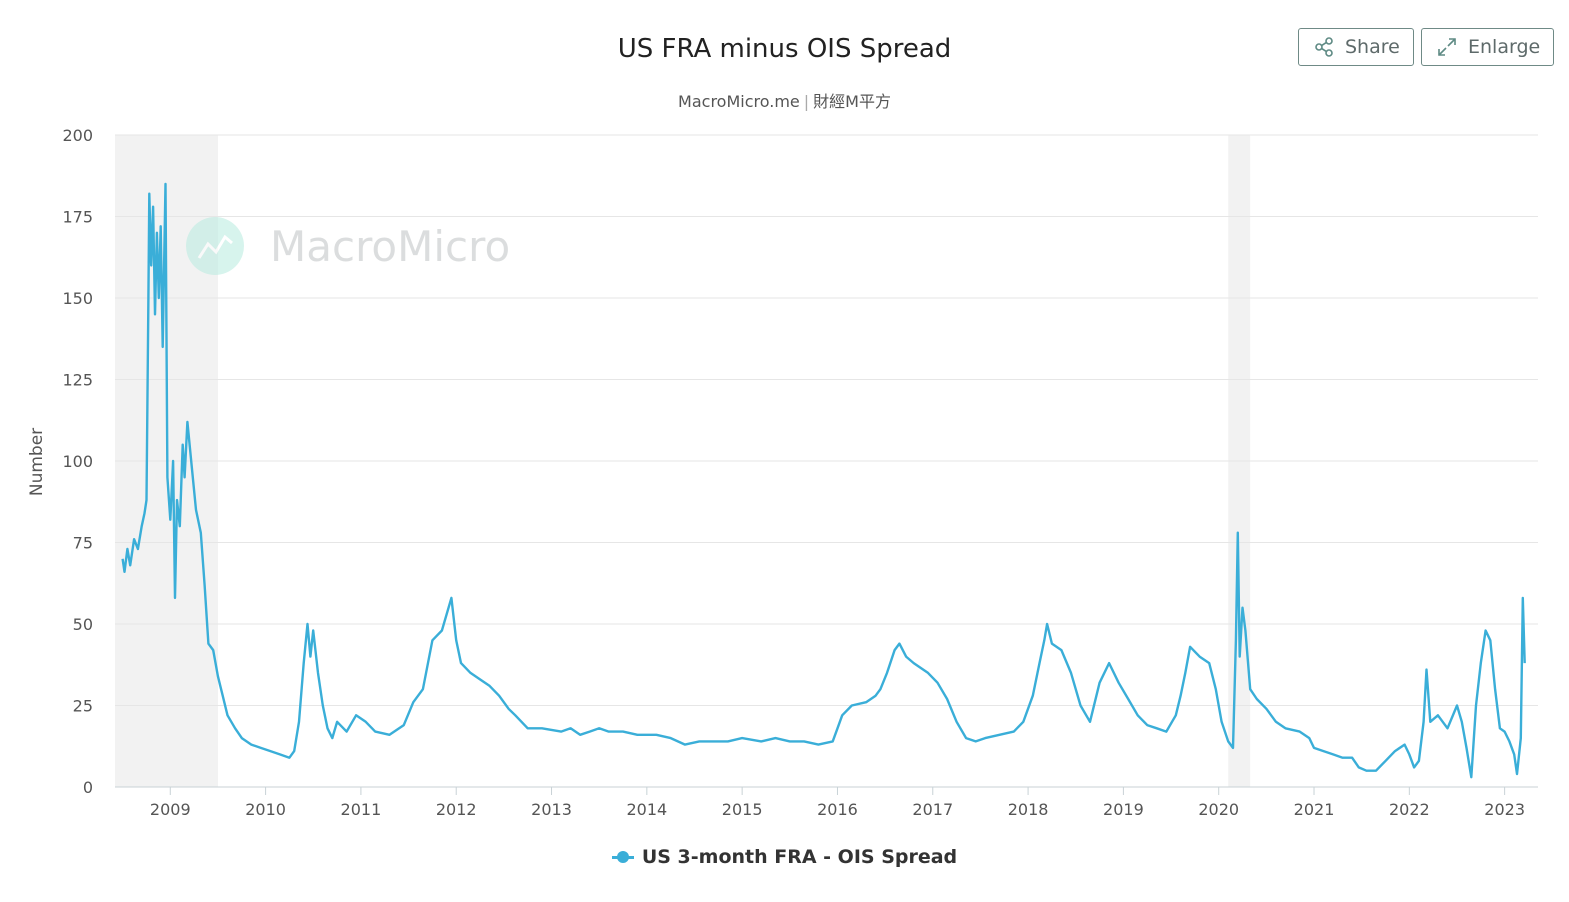  What do you see at coordinates (88, 787) in the screenshot?
I see `y-tick-label: 0` at bounding box center [88, 787].